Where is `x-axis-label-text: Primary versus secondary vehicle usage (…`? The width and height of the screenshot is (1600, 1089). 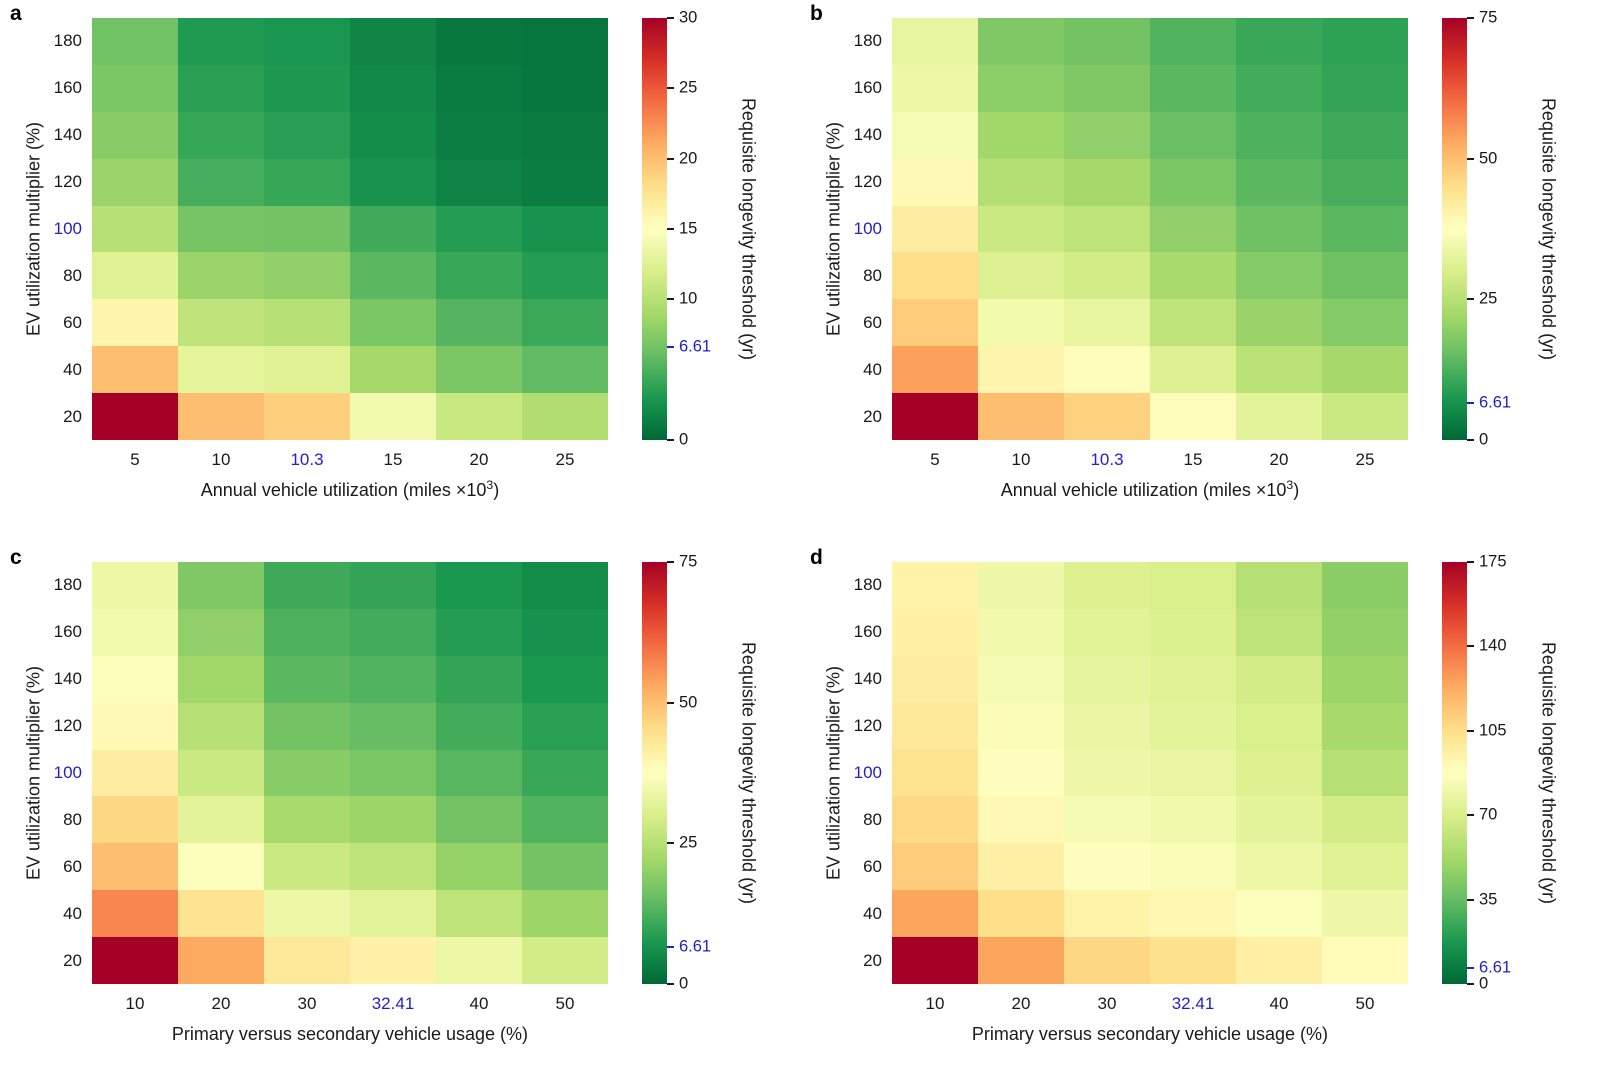
x-axis-label-text: Primary versus secondary vehicle usage (… is located at coordinates (350, 1034).